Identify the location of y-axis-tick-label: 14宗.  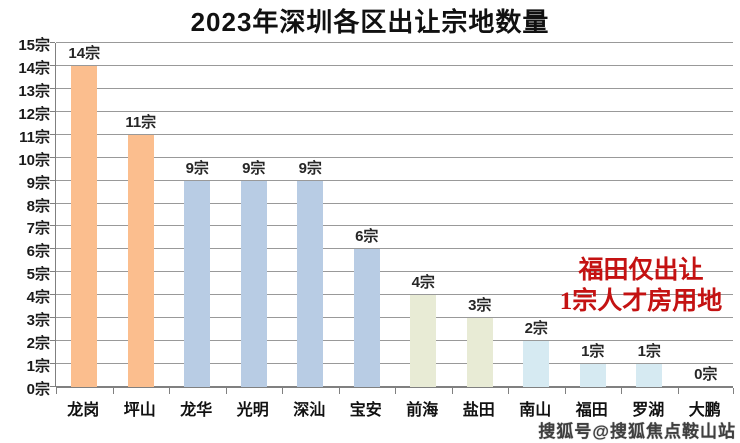
(34, 68).